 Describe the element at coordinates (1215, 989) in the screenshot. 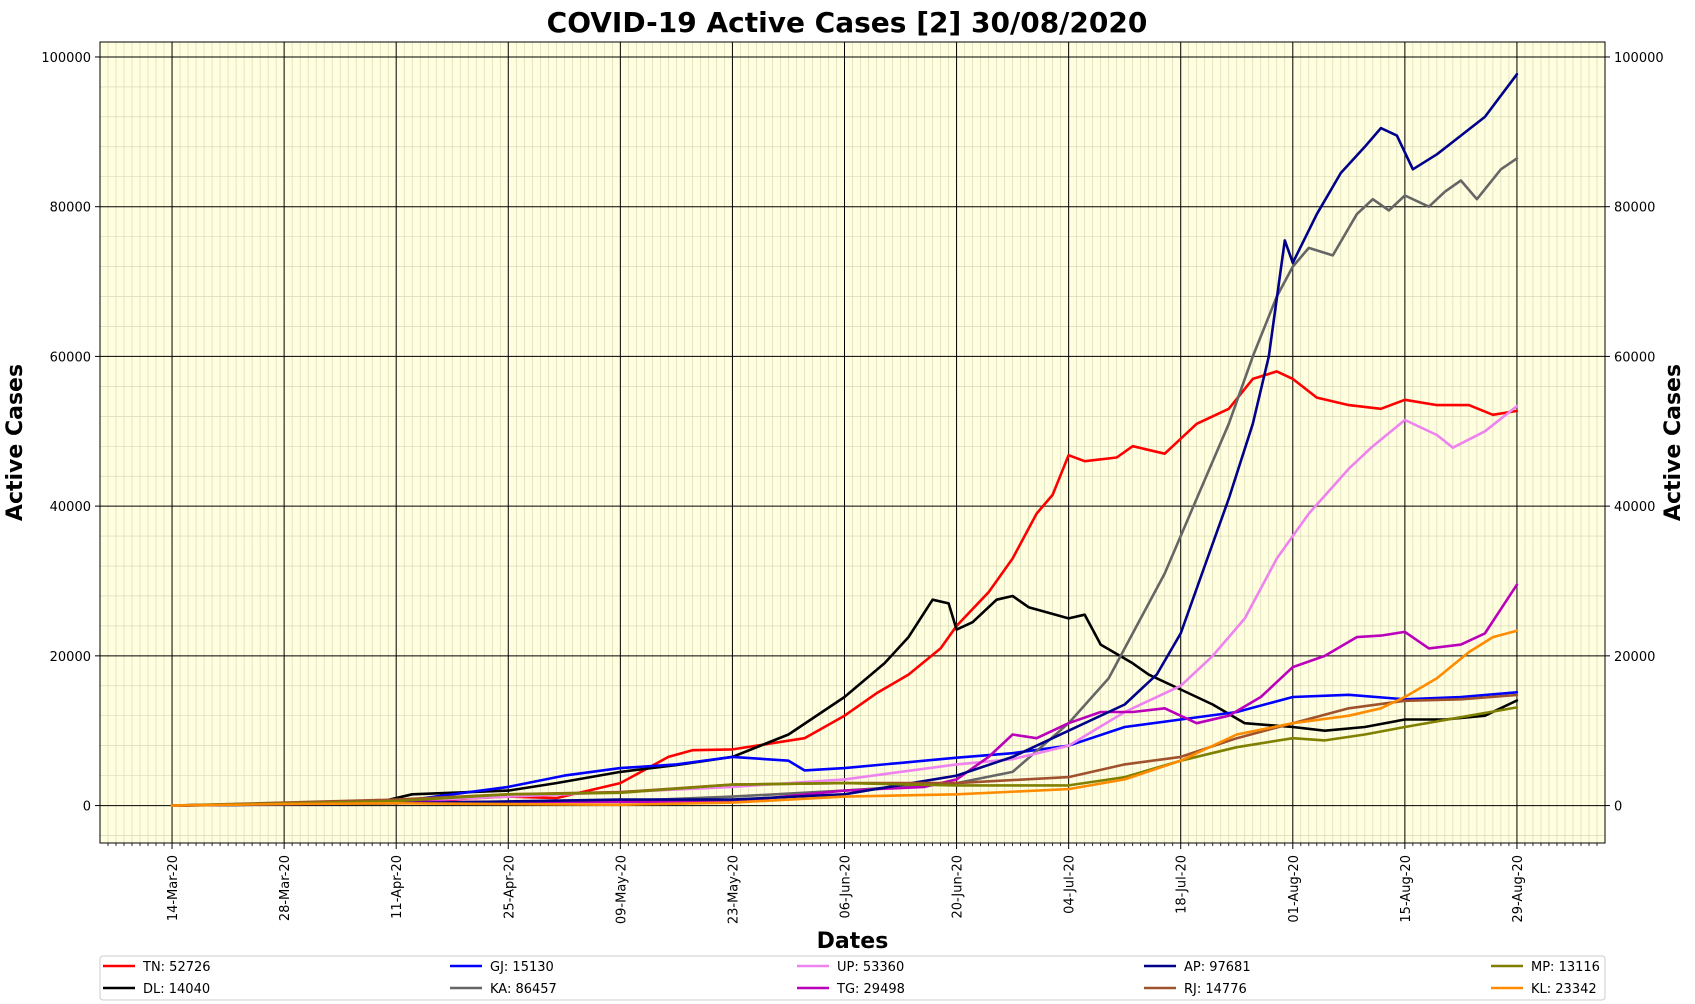

I see `legend-label: RJ: 14776` at that location.